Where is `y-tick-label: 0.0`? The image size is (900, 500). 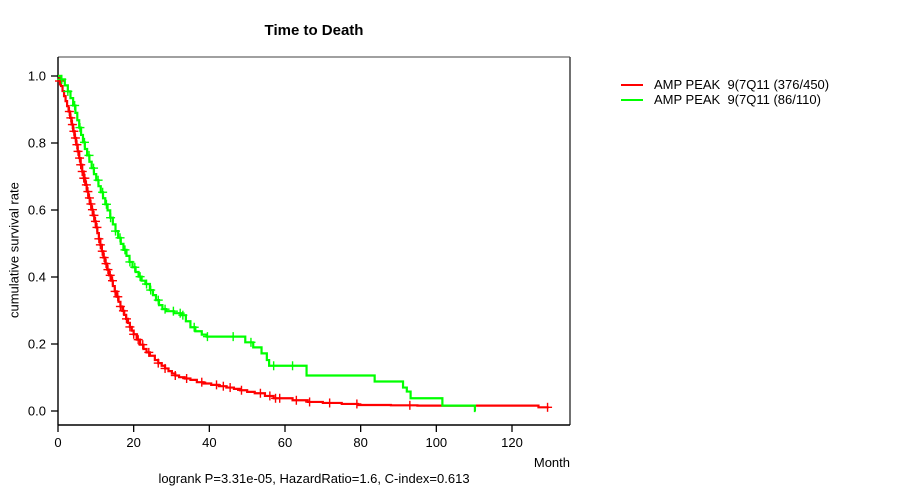 y-tick-label: 0.0 is located at coordinates (37, 411).